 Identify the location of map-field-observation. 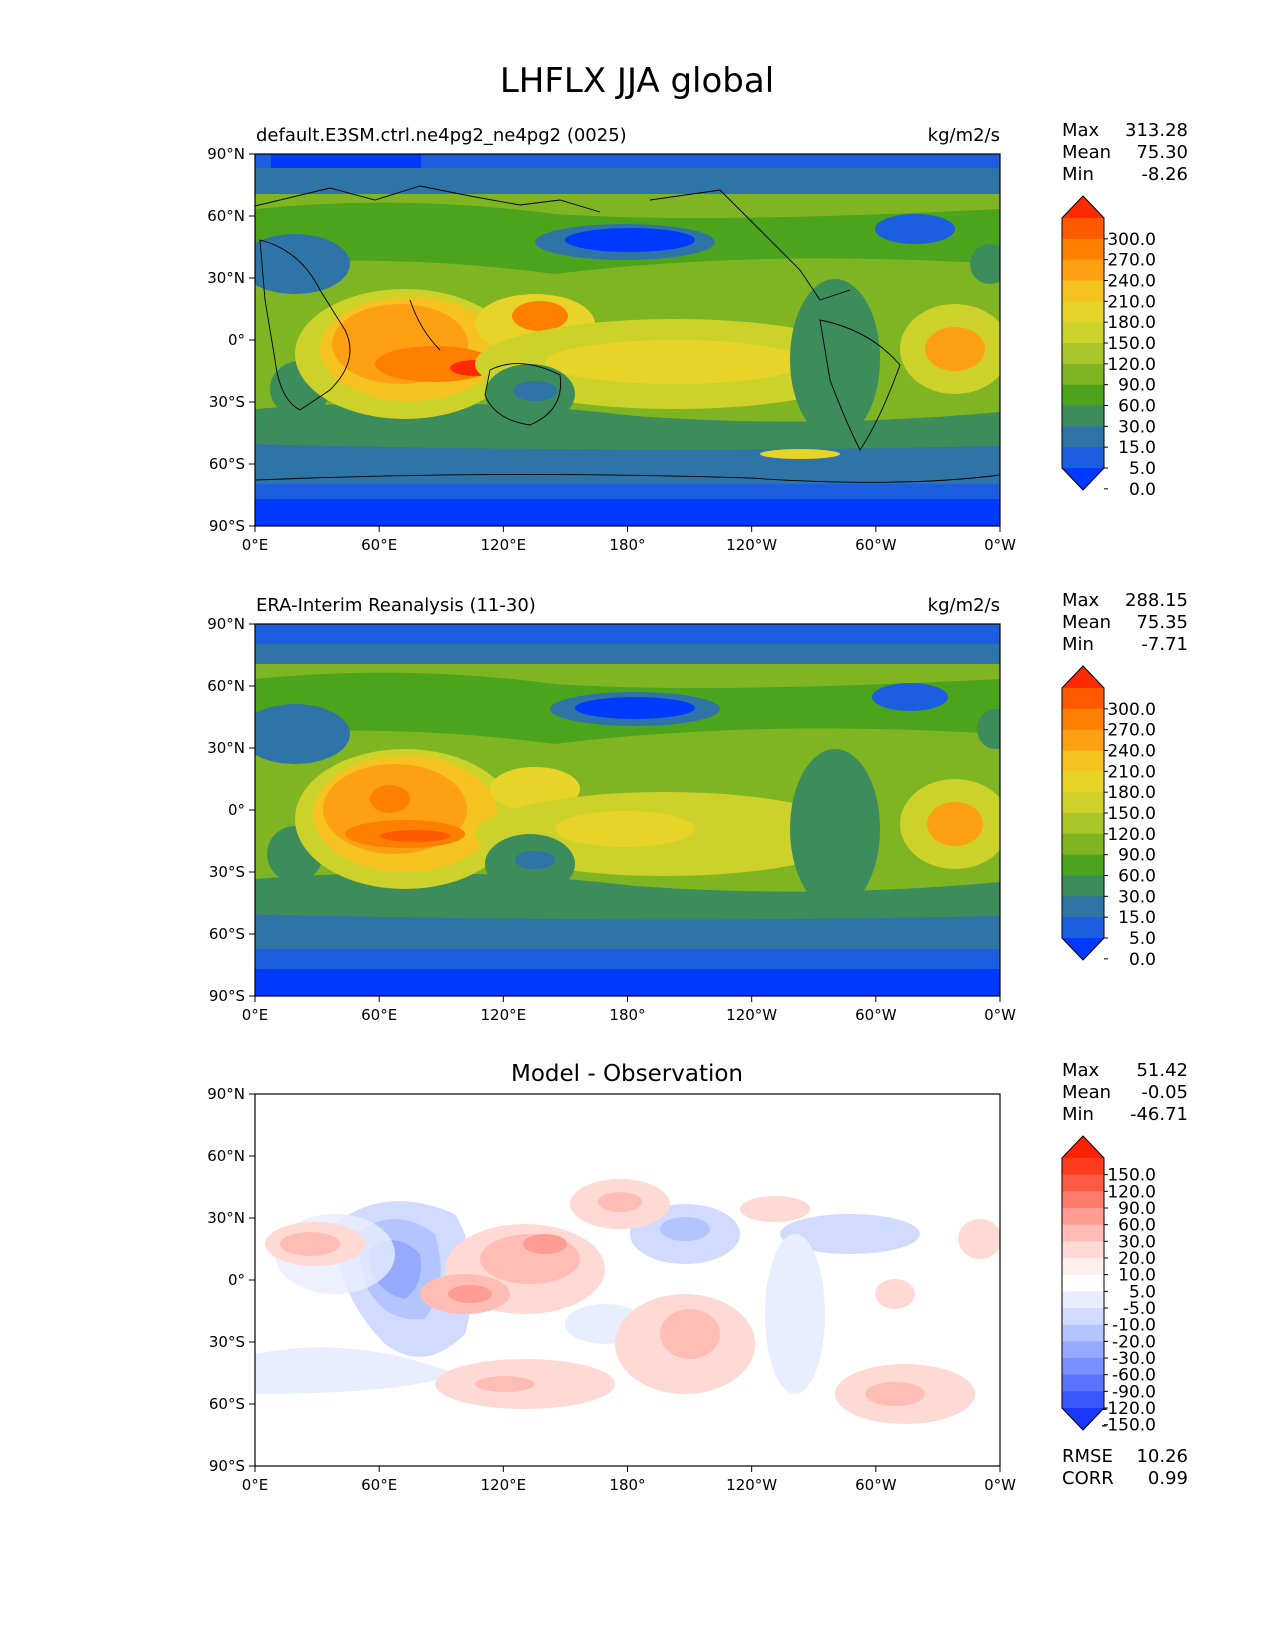
(627, 810).